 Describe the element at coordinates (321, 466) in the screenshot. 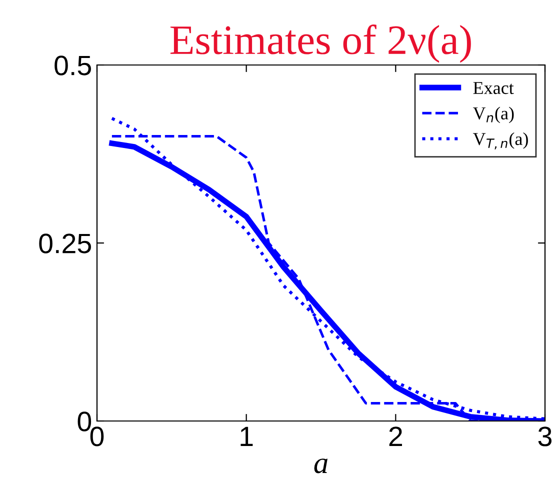

I see `x-axis-title: a` at that location.